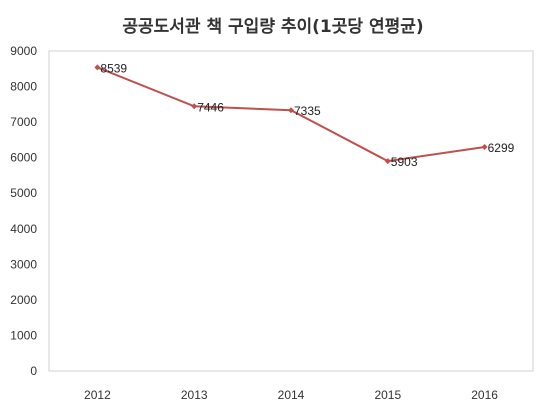 The width and height of the screenshot is (546, 410). Describe the element at coordinates (23, 193) in the screenshot. I see `y-tick-label: 5000` at that location.